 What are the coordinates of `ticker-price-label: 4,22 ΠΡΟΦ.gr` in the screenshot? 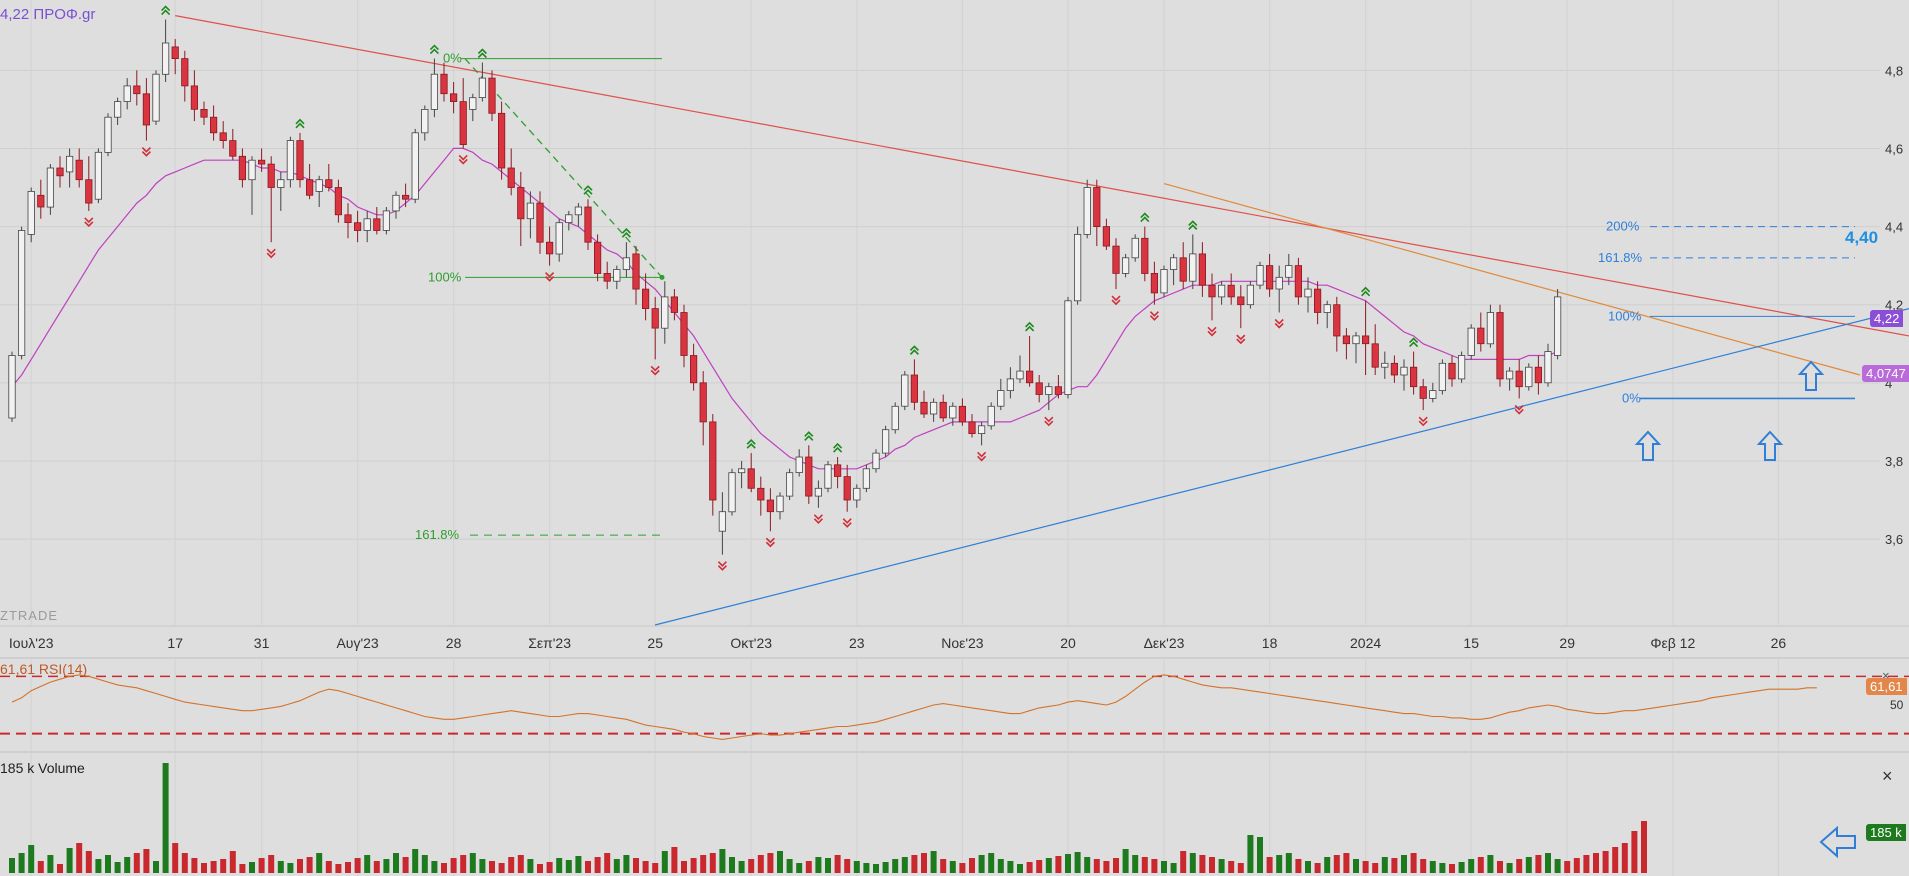 It's located at (48, 14).